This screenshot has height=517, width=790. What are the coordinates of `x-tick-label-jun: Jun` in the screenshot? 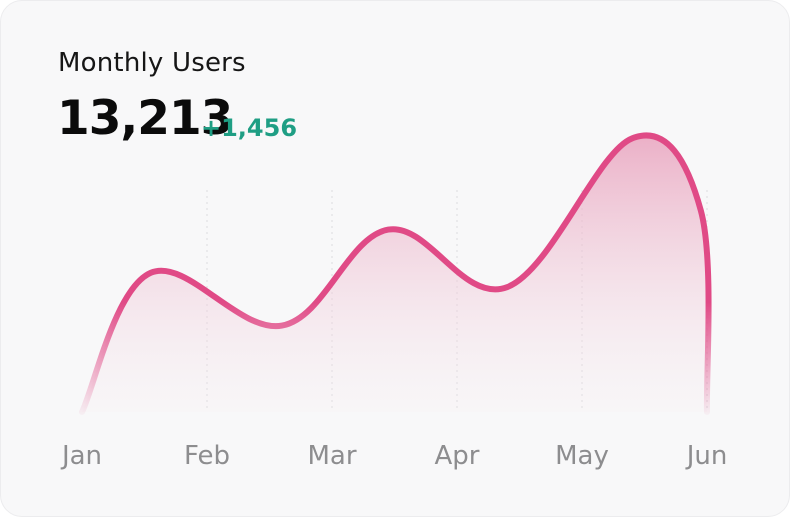 It's located at (706, 456).